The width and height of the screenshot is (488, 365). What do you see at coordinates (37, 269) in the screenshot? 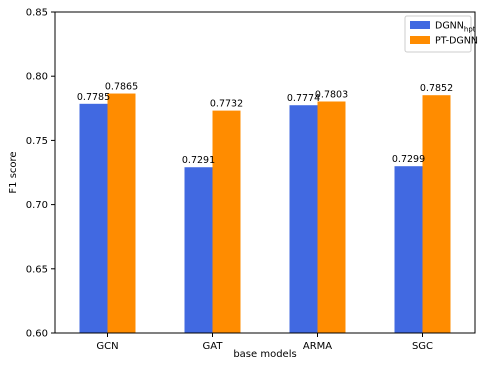
I see `y-tick-label: 0.65` at bounding box center [37, 269].